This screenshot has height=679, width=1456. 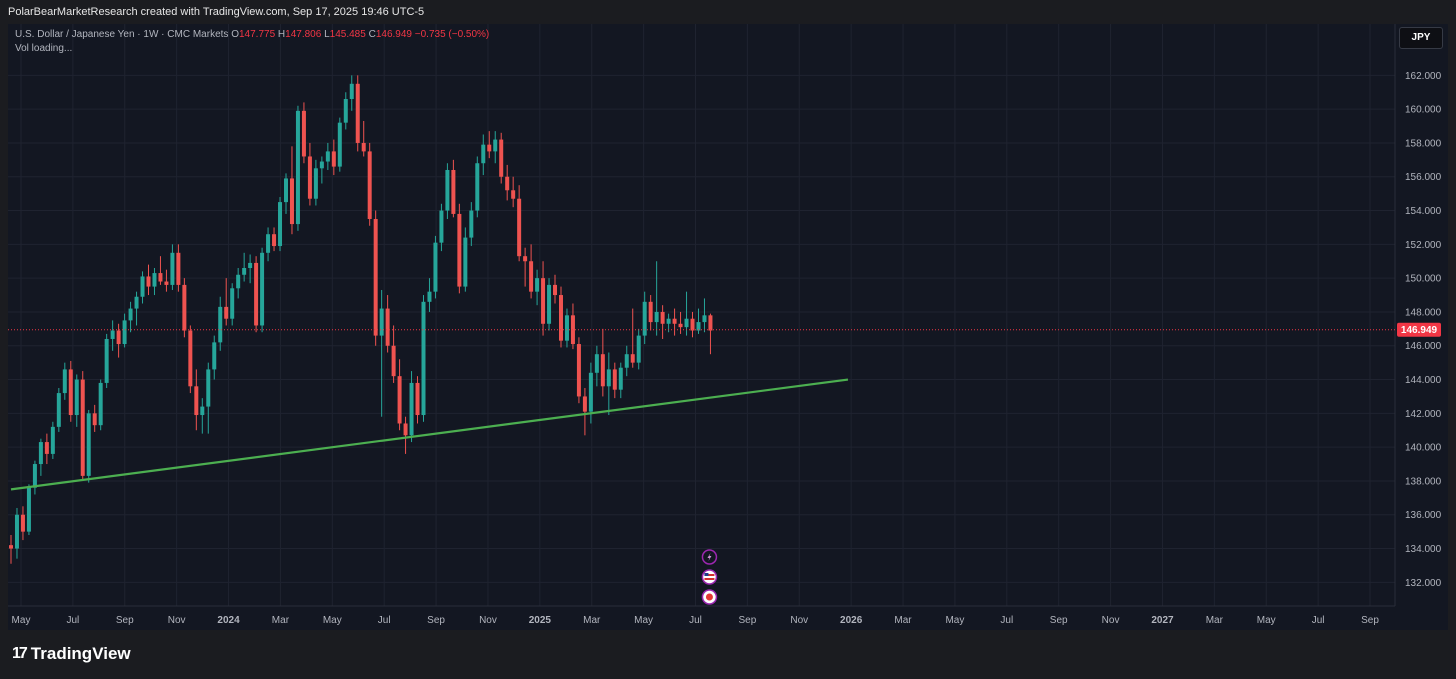 What do you see at coordinates (1421, 38) in the screenshot?
I see `currency-button: JPY` at bounding box center [1421, 38].